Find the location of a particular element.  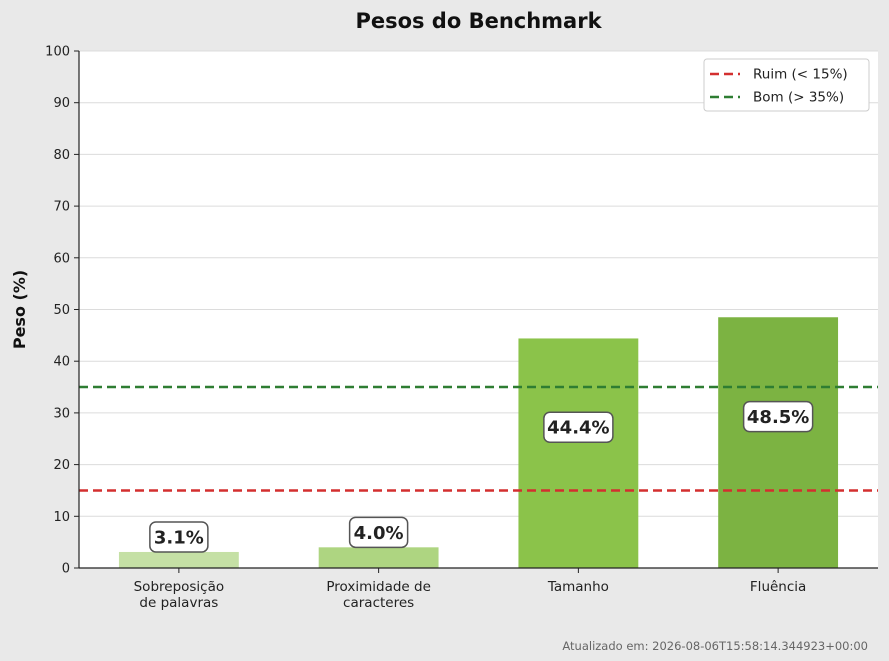

legend-box is located at coordinates (786, 85).